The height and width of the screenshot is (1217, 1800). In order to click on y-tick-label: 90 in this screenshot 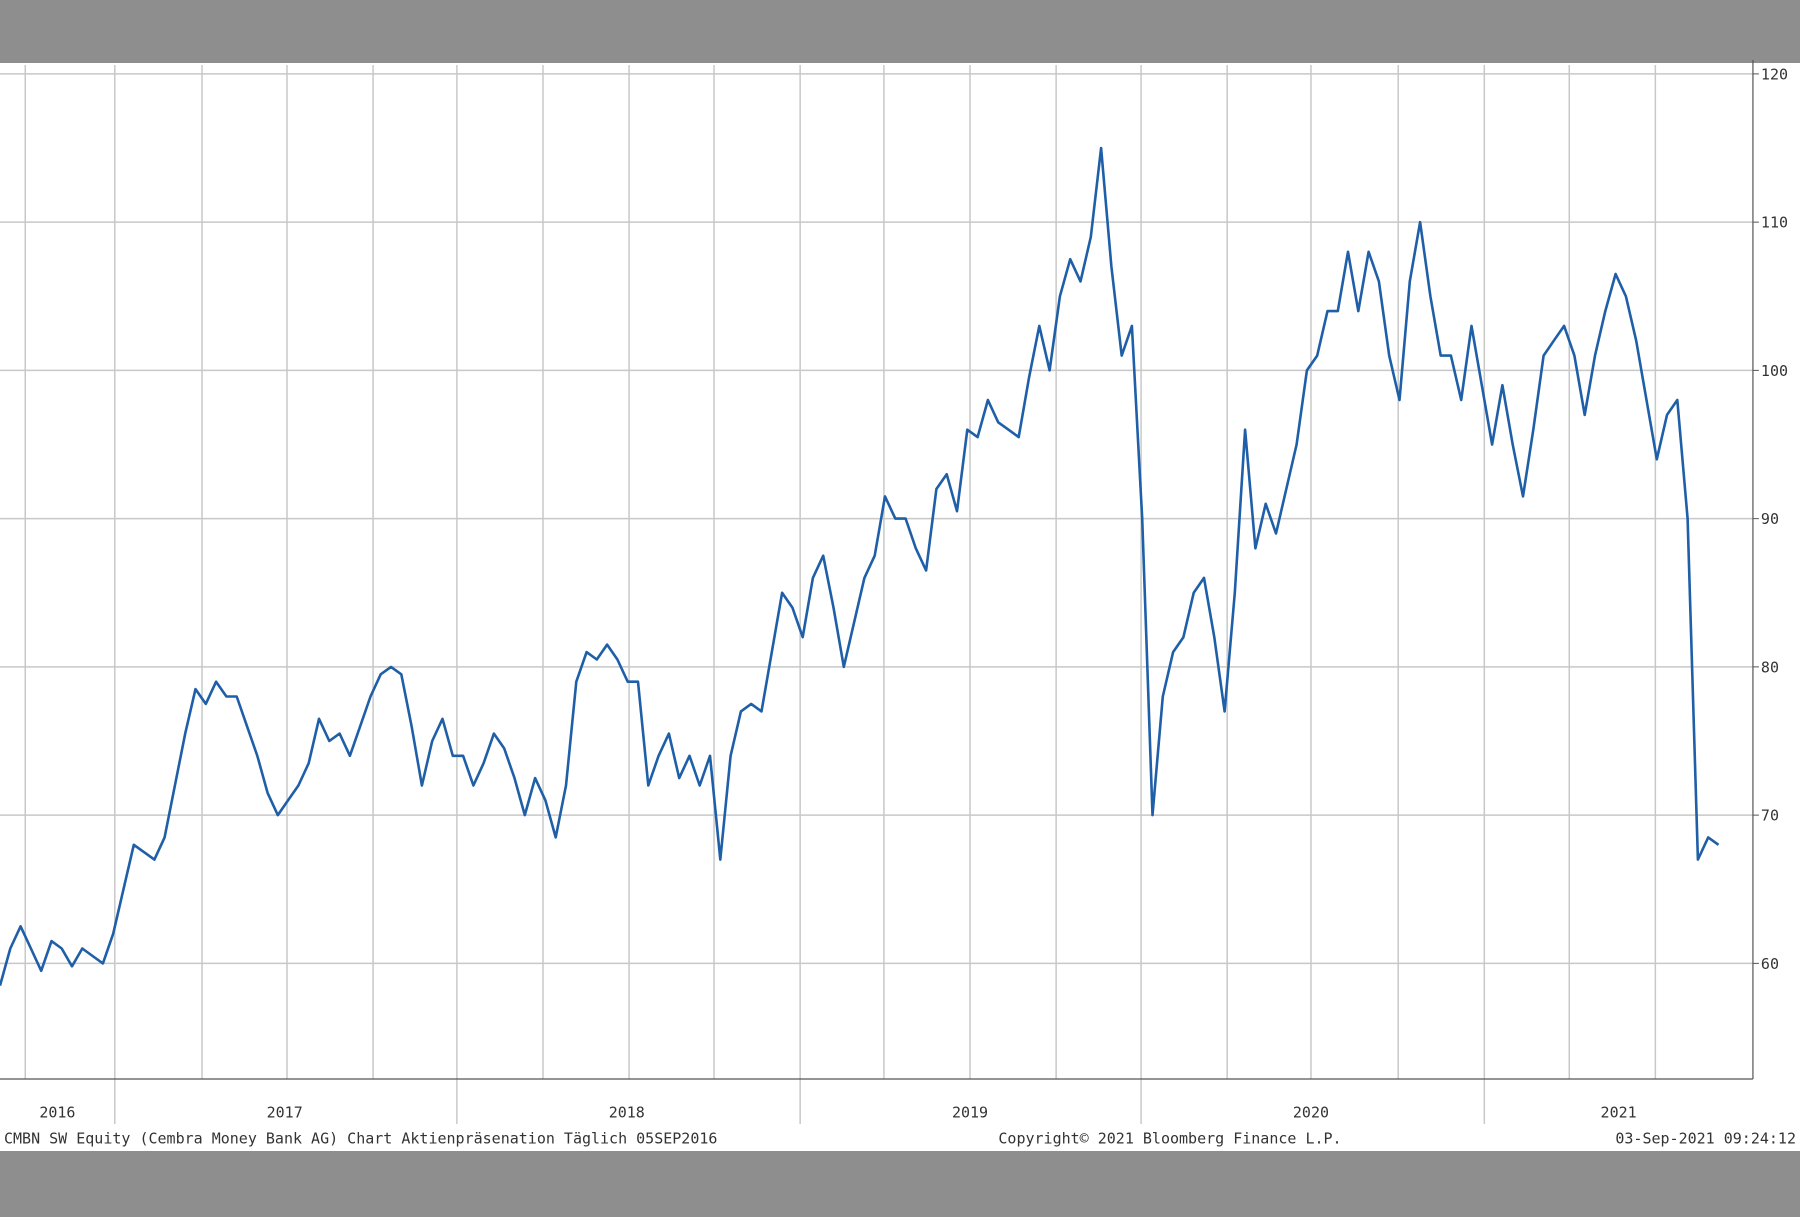, I will do `click(1770, 519)`.